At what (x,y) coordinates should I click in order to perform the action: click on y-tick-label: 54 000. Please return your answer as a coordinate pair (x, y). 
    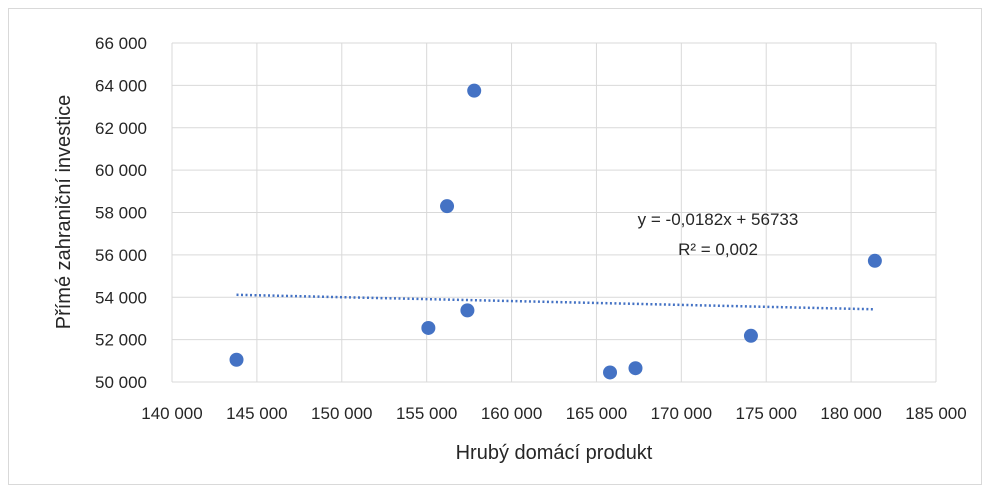
    Looking at the image, I should click on (121, 297).